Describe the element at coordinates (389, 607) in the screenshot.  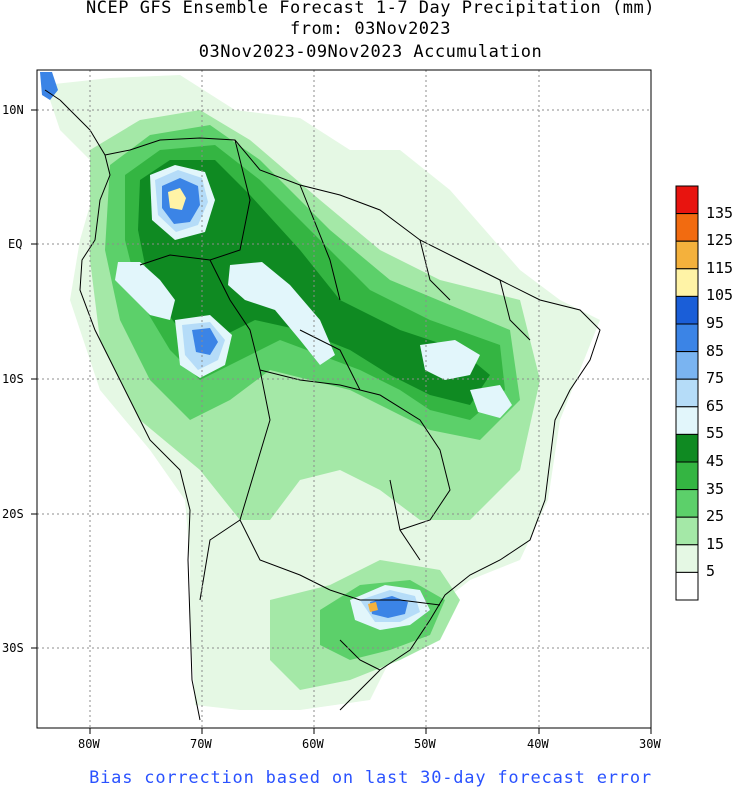
I see `precip-85-south` at that location.